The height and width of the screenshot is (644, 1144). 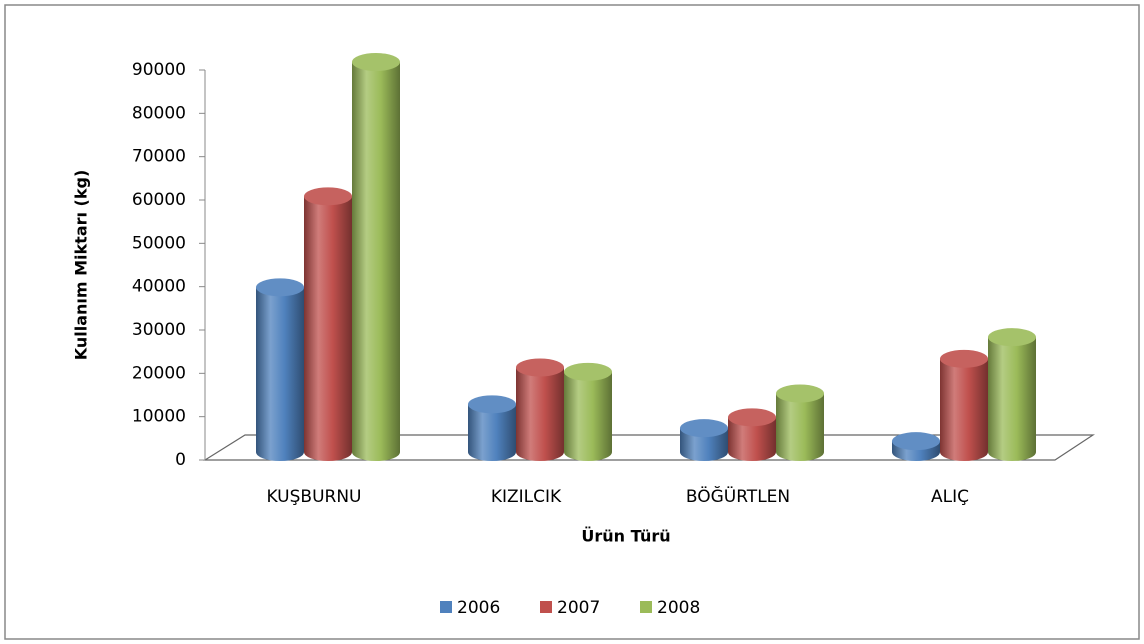 I want to click on x-axis-title: Ürün Türü, so click(x=625, y=536).